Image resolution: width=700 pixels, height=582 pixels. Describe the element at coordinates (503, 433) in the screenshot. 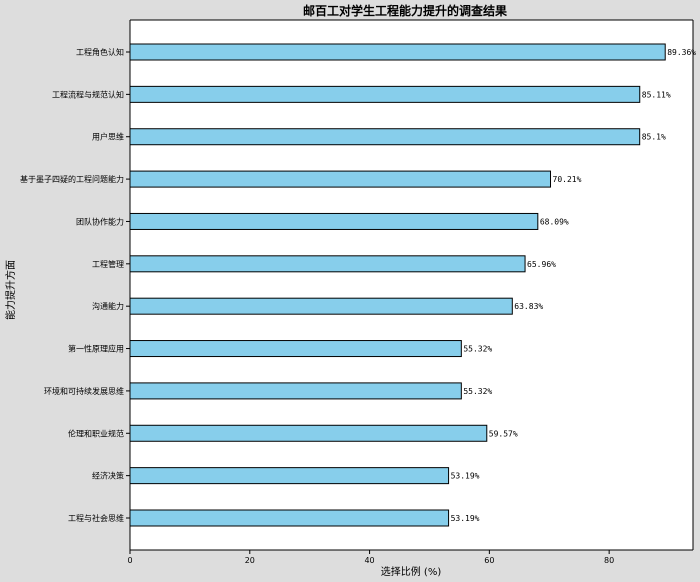

I see `value-label: 59.57%` at that location.